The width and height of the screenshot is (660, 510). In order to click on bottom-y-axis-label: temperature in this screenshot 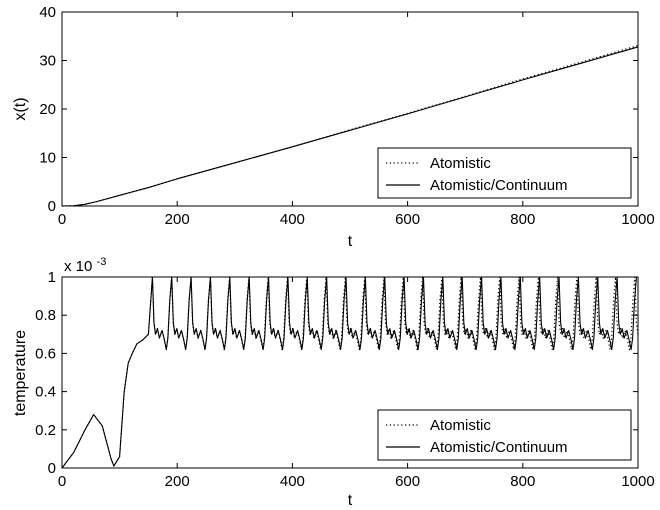, I will do `click(20, 373)`.